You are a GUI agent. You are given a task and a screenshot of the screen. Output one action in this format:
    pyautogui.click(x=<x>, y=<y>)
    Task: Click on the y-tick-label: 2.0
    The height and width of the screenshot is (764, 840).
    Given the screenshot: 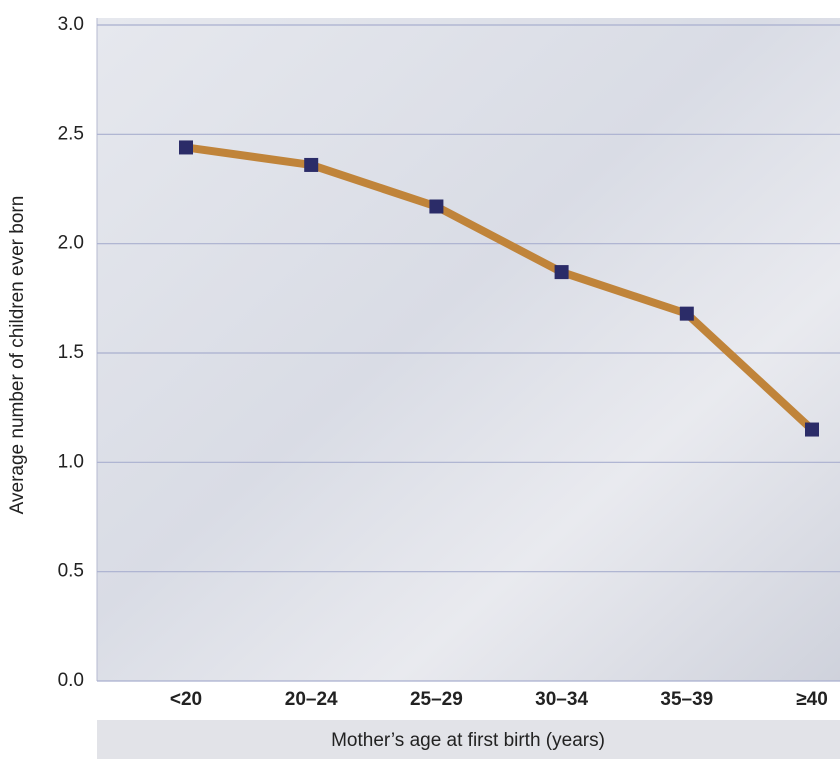 What is the action you would take?
    pyautogui.click(x=71, y=243)
    